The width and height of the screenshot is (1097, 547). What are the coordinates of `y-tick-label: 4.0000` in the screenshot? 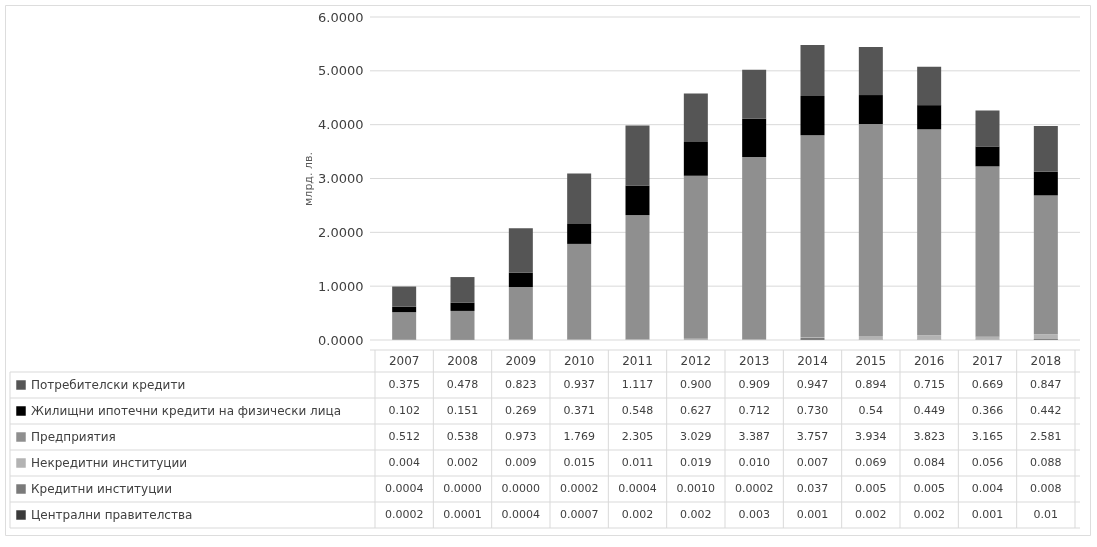 It's located at (341, 125).